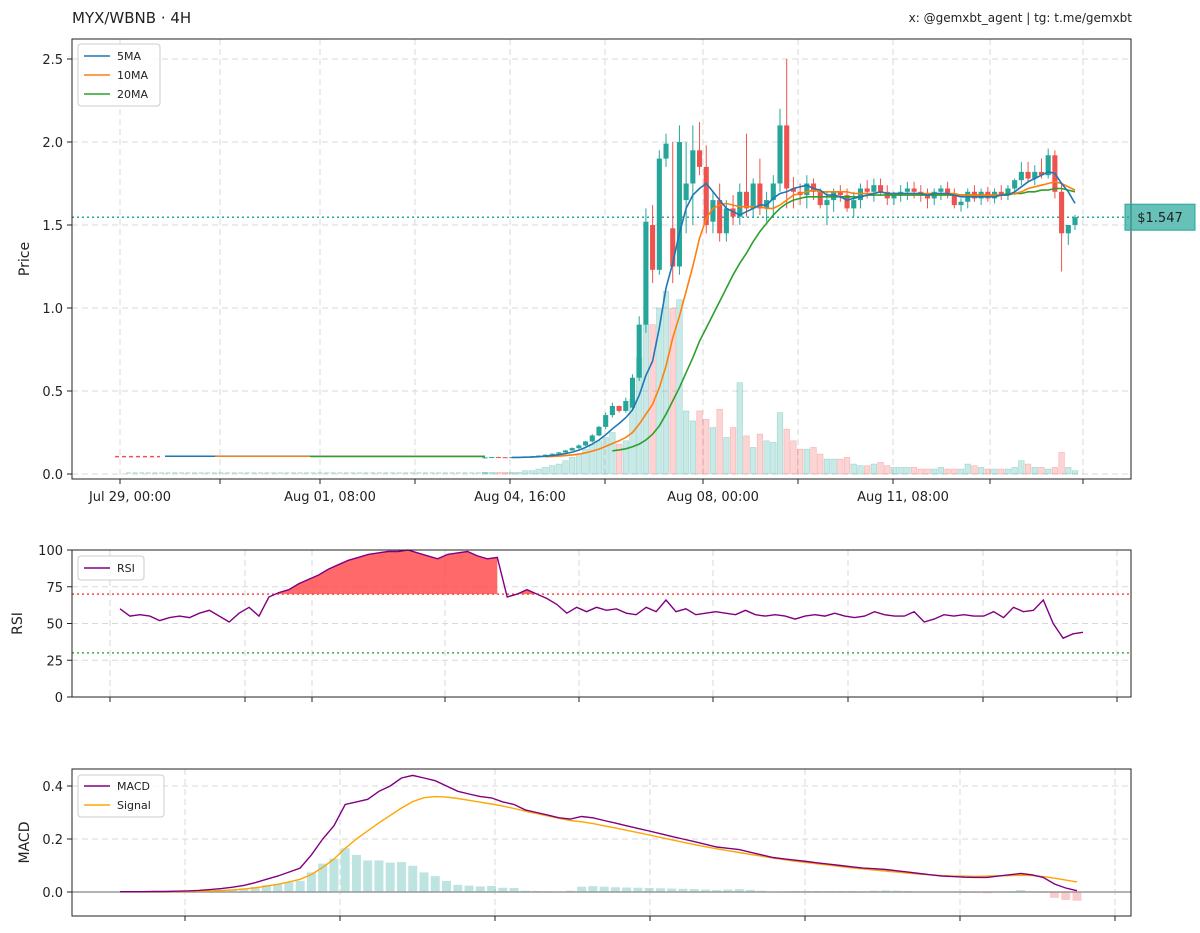 Image resolution: width=1200 pixels, height=933 pixels. I want to click on rsi-ytick-label: 25, so click(54, 661).